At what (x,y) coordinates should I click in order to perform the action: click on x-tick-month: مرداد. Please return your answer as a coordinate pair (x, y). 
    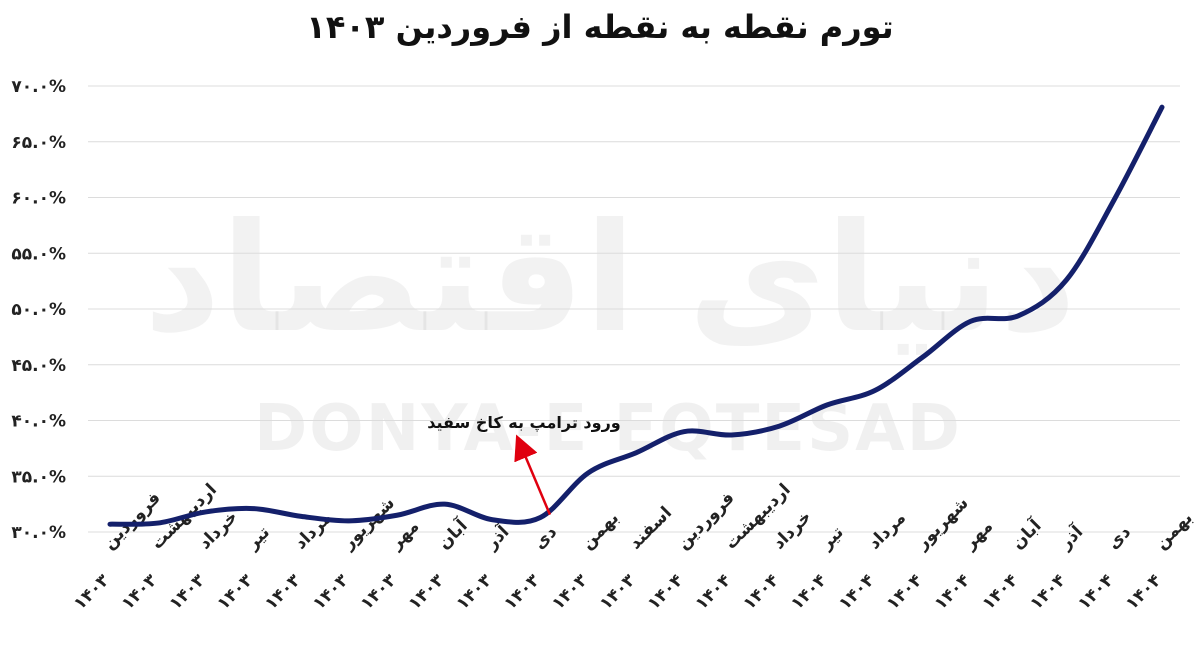
    Looking at the image, I should click on (887, 531).